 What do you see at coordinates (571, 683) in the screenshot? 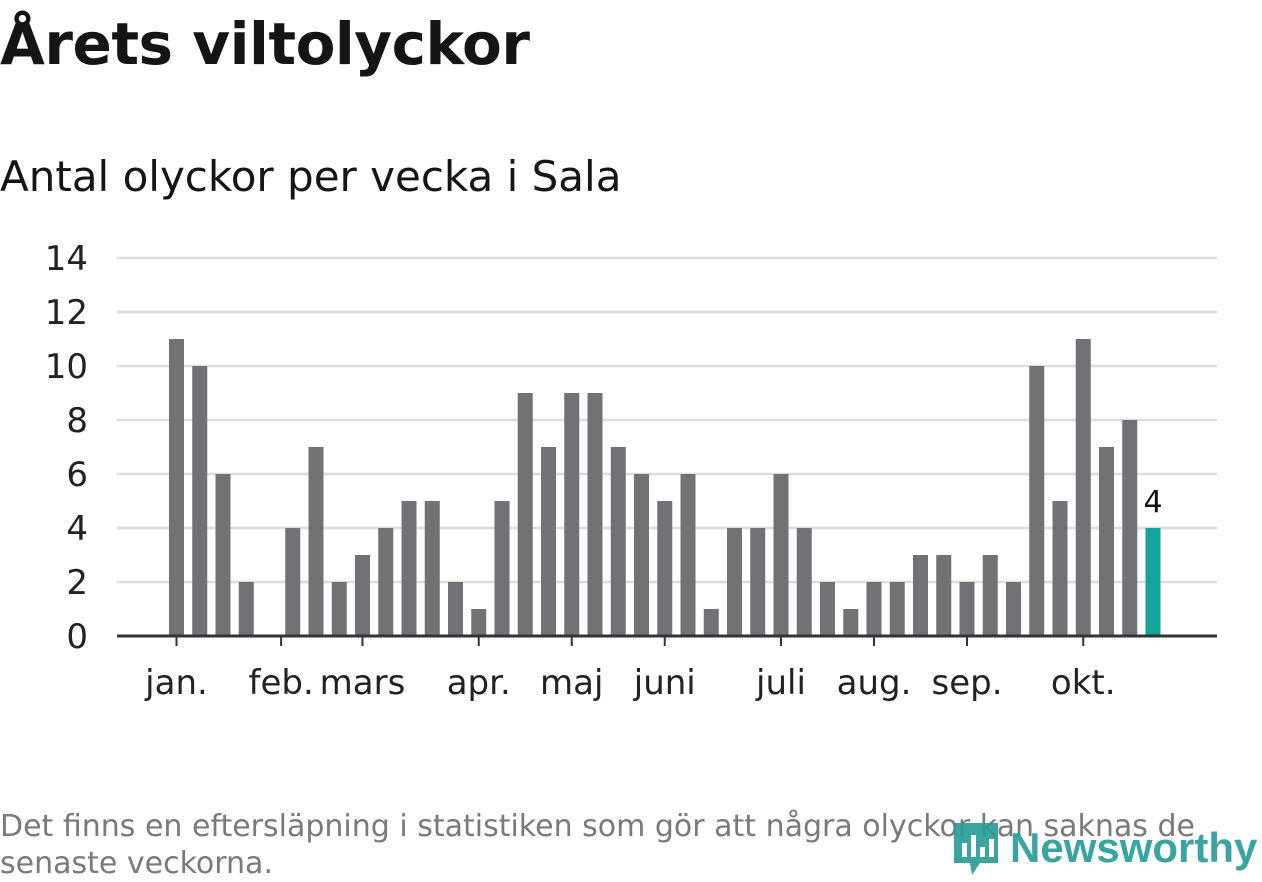
I see `x-tick-label: maj` at bounding box center [571, 683].